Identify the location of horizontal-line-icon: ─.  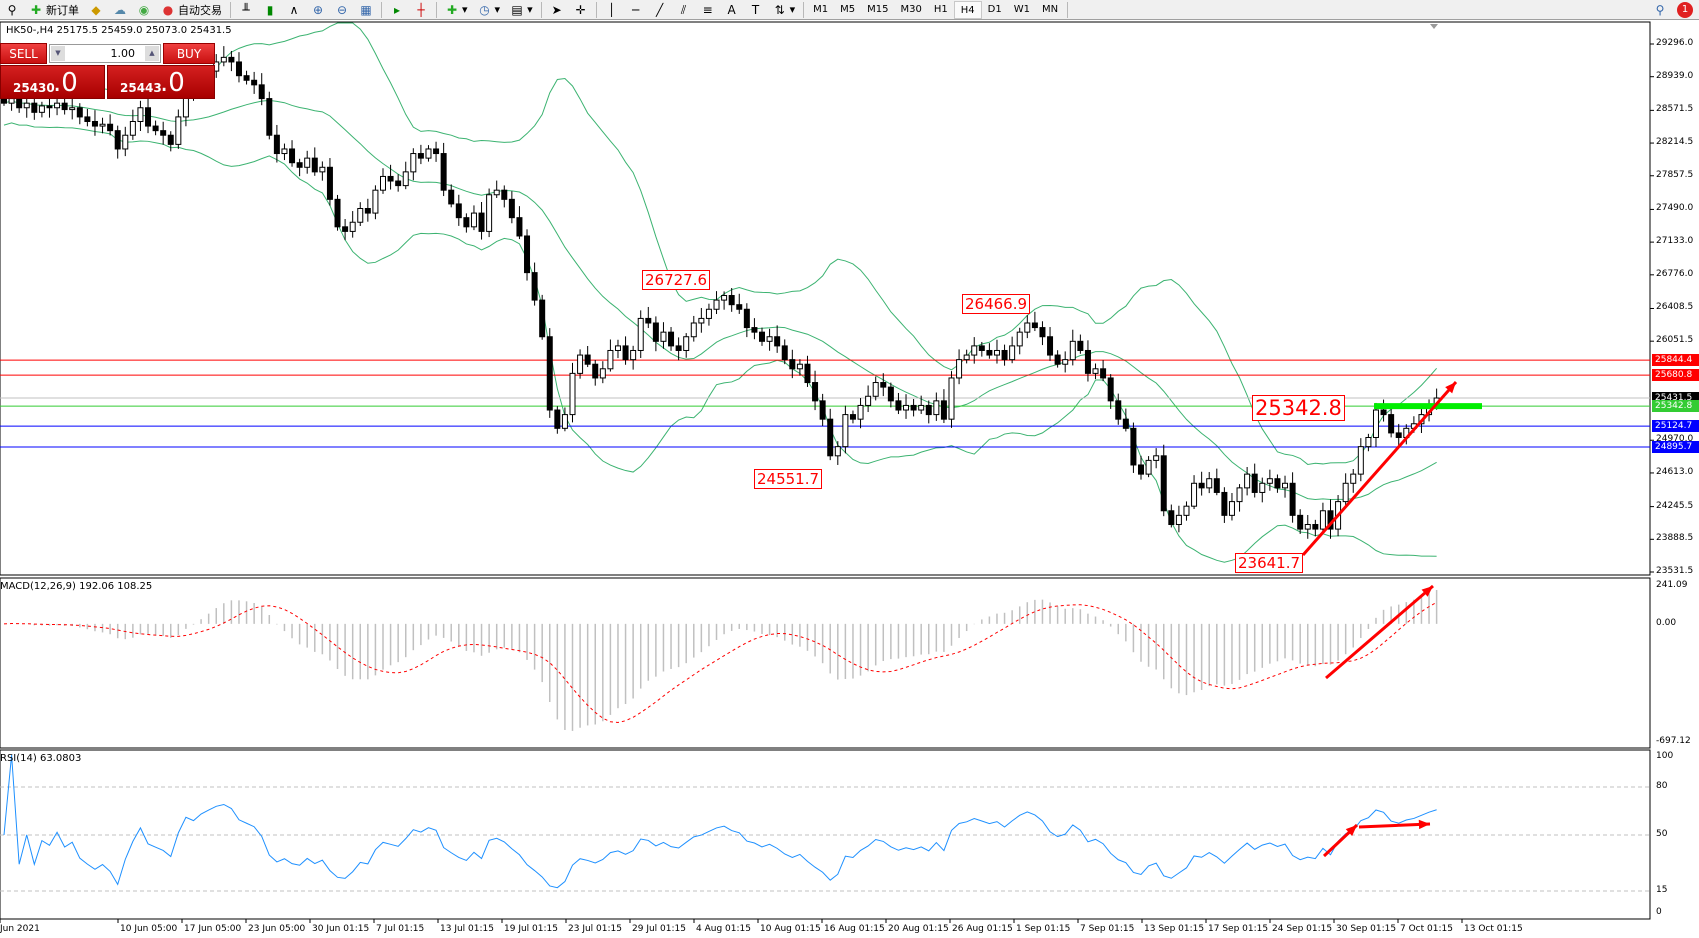
(635, 9).